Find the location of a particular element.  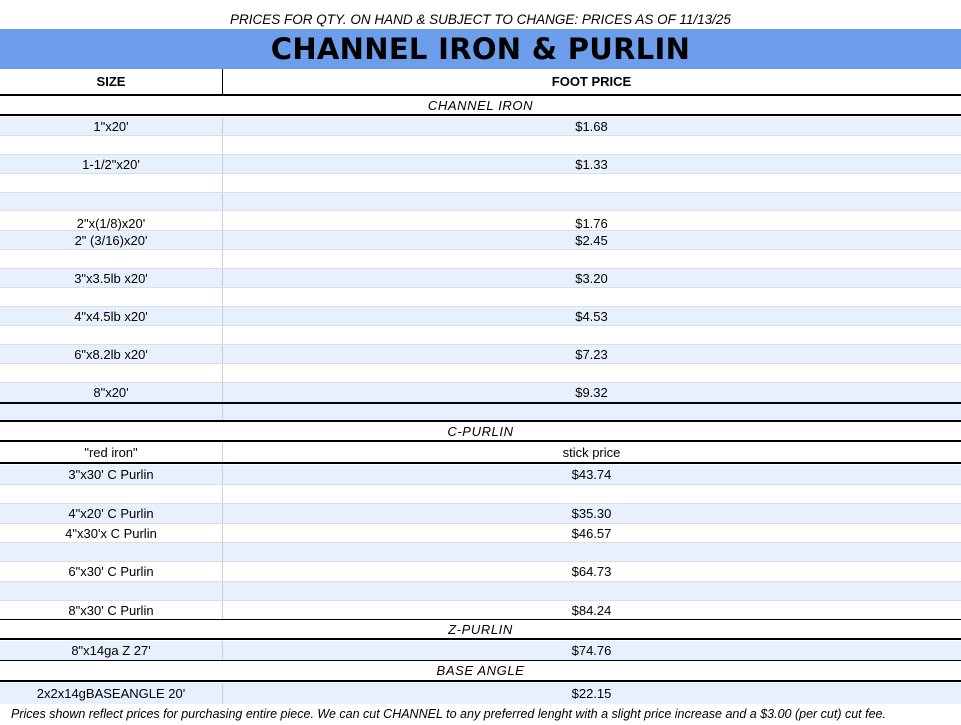

header-size: SIZE is located at coordinates (111, 81).